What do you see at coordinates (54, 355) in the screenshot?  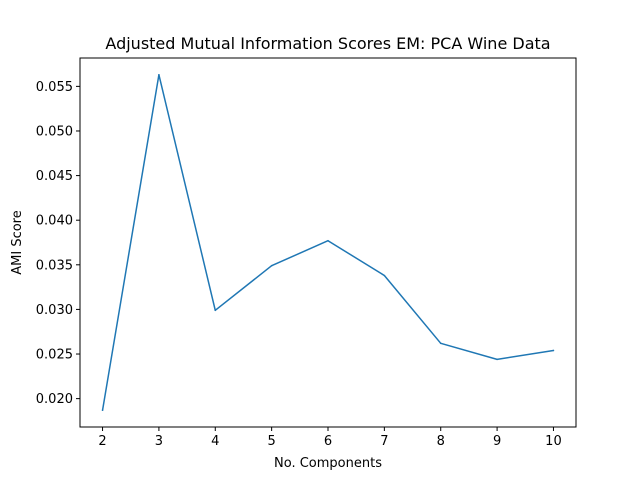 I see `y-tick-label: 0.025` at bounding box center [54, 355].